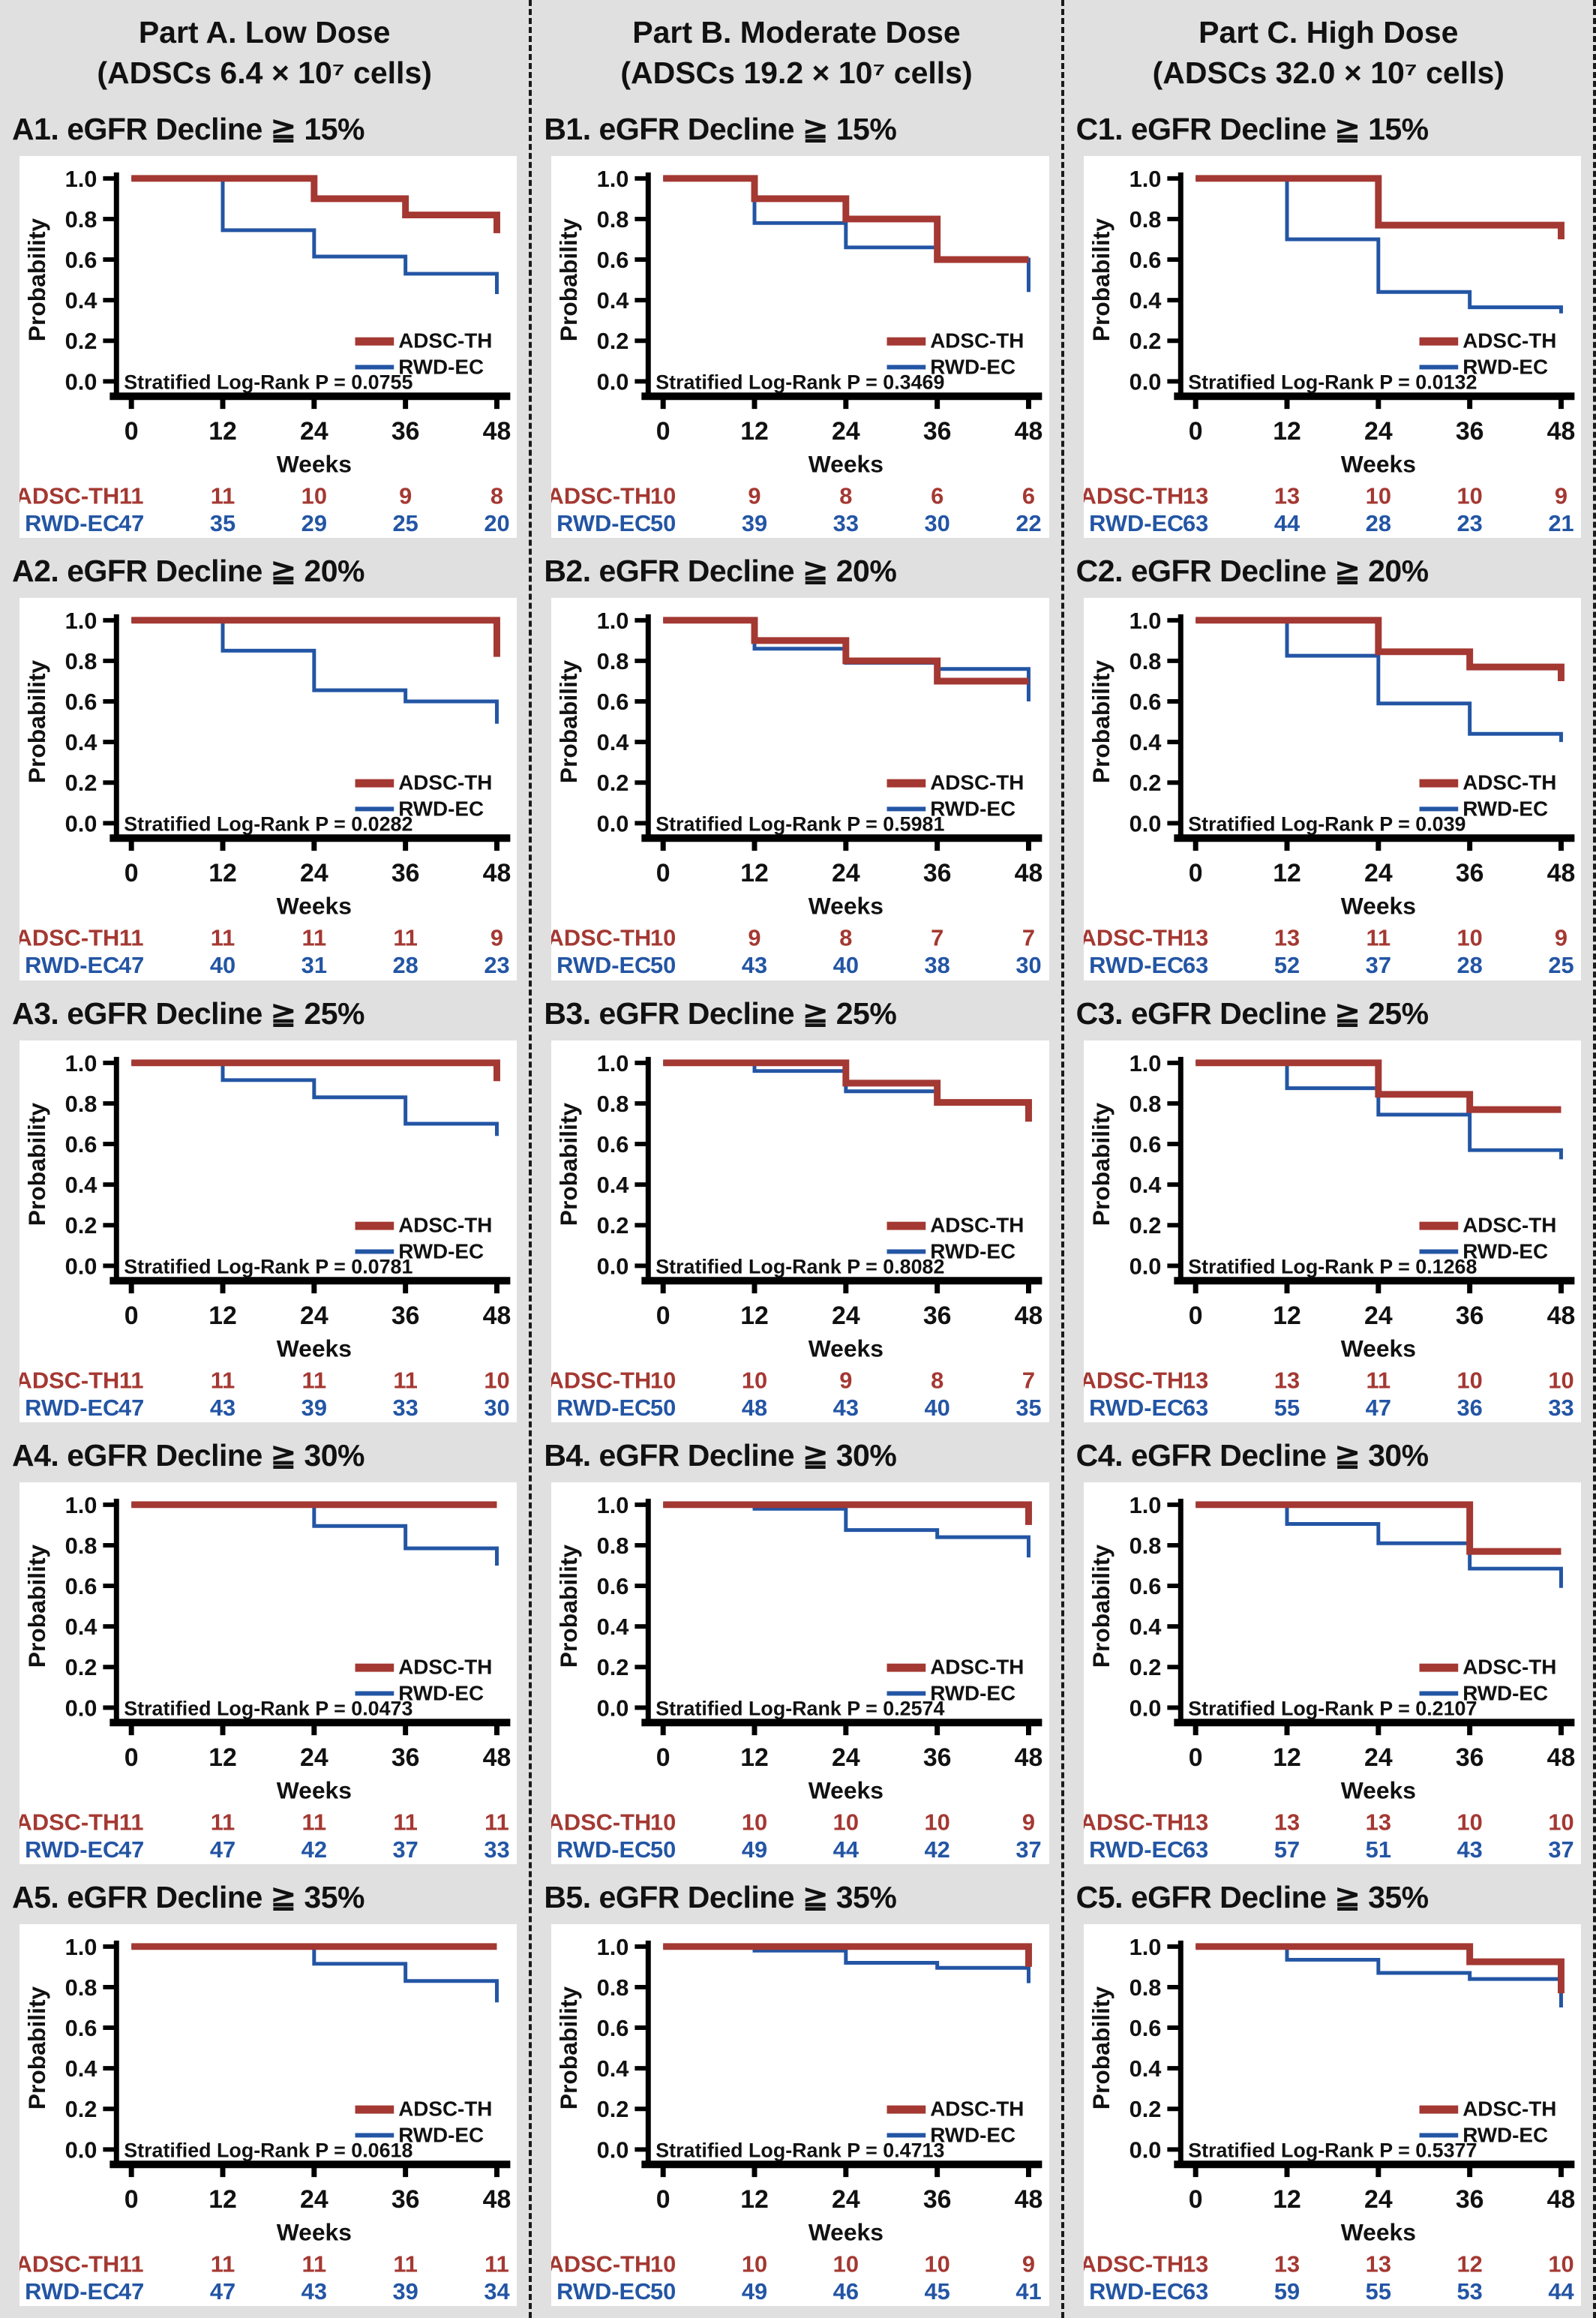  I want to click on pvalue-label: Stratified Log-Rank P = 0.039, so click(1327, 824).